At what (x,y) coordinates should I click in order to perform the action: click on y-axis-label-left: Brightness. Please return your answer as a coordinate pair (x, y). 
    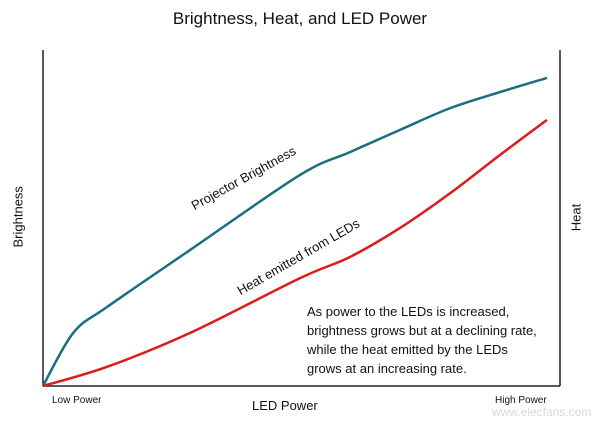
    Looking at the image, I should click on (18, 217).